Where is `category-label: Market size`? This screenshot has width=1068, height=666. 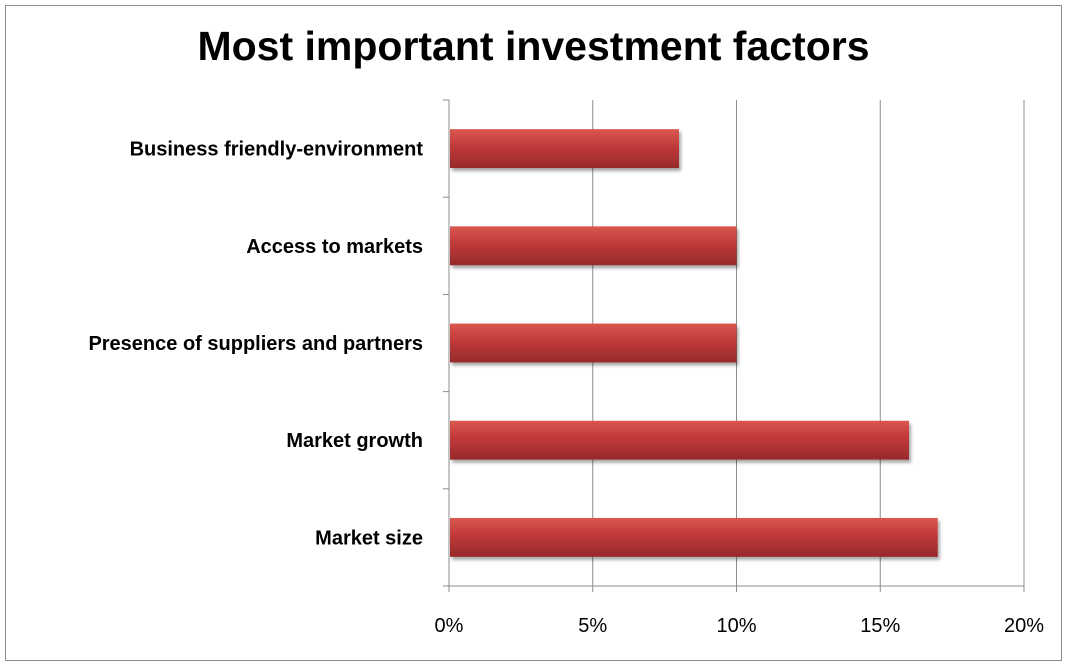 category-label: Market size is located at coordinates (369, 538).